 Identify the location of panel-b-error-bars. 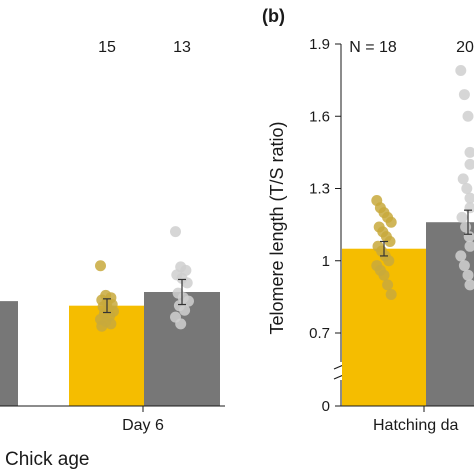
(426, 233).